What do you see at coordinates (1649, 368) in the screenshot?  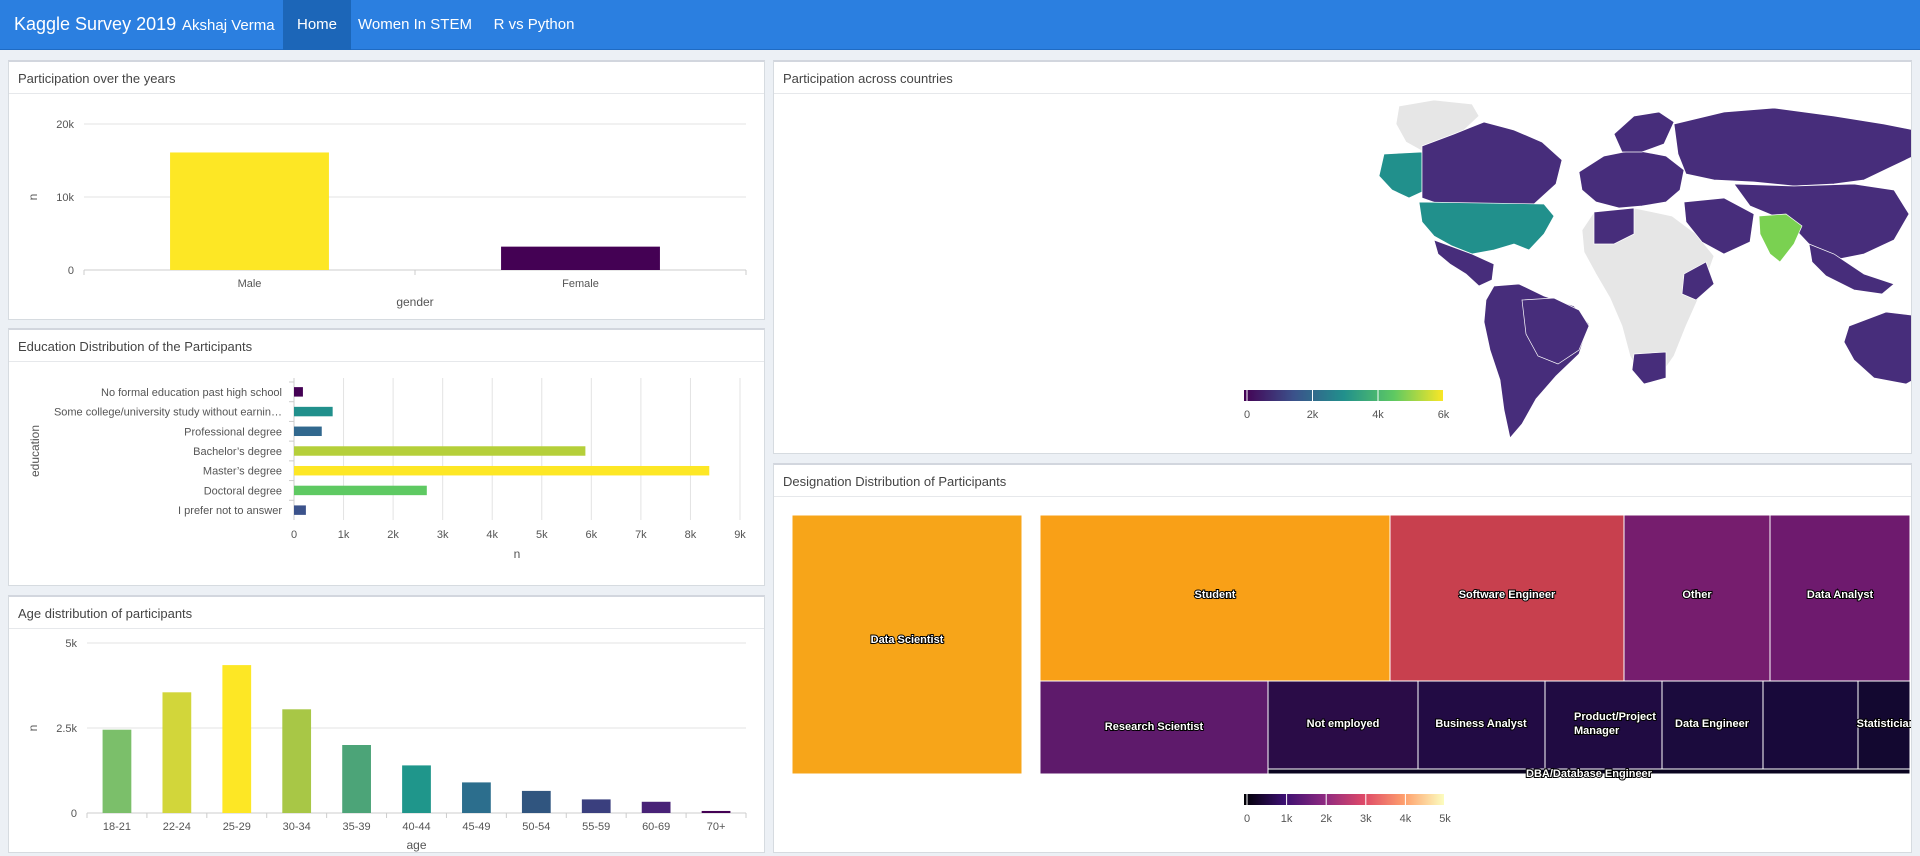 I see `south-africa-shape` at bounding box center [1649, 368].